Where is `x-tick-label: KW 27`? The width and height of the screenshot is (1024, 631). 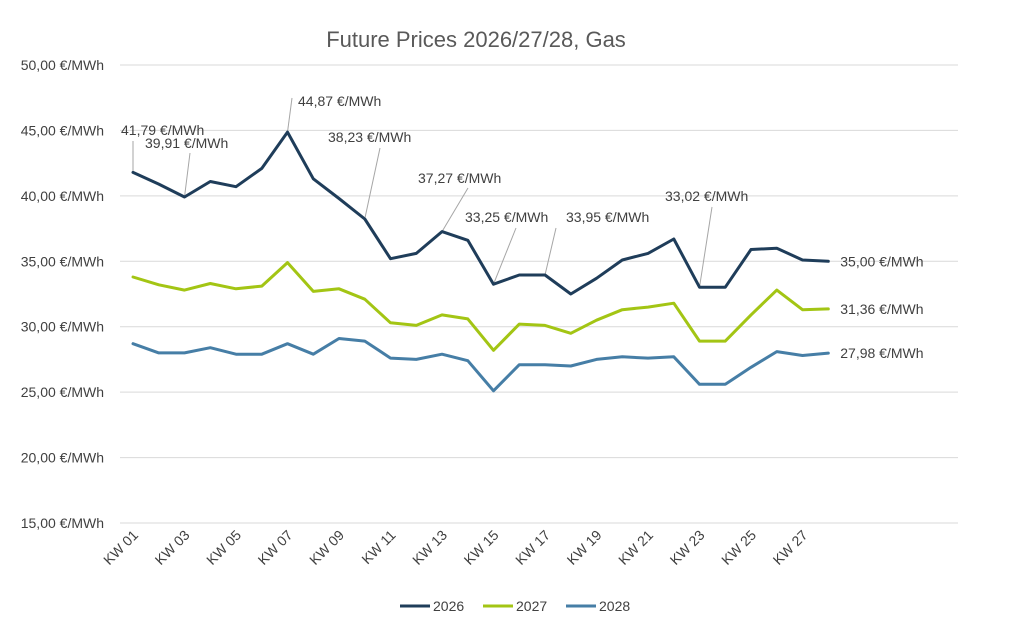 x-tick-label: KW 27 is located at coordinates (790, 547).